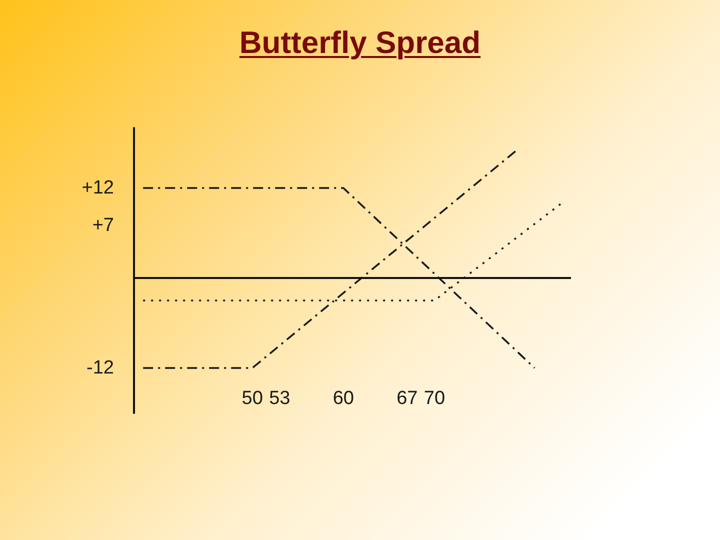 The width and height of the screenshot is (720, 540). I want to click on chart-title: Butterfly Spread, so click(360, 42).